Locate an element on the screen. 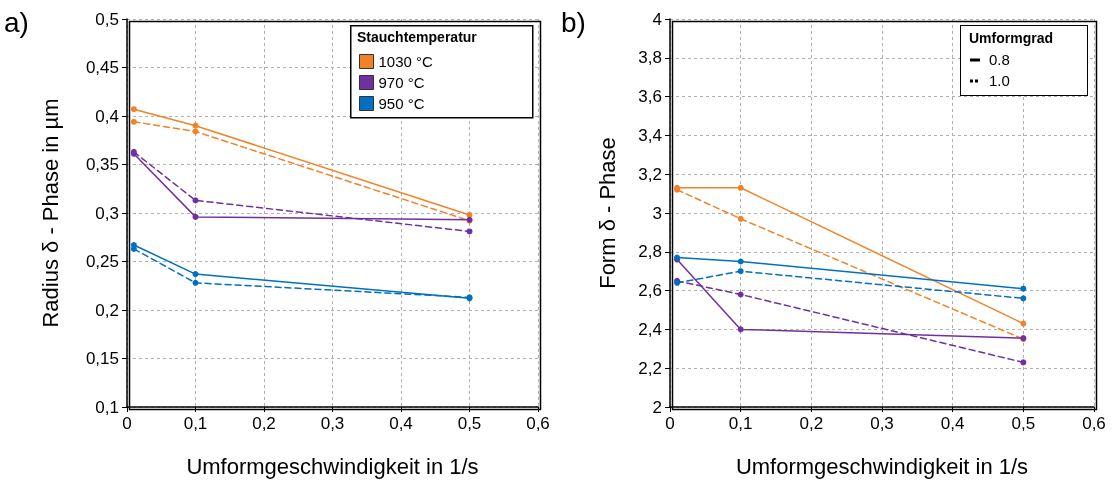 The image size is (1114, 494). y-tick-label: 4 is located at coordinates (657, 19).